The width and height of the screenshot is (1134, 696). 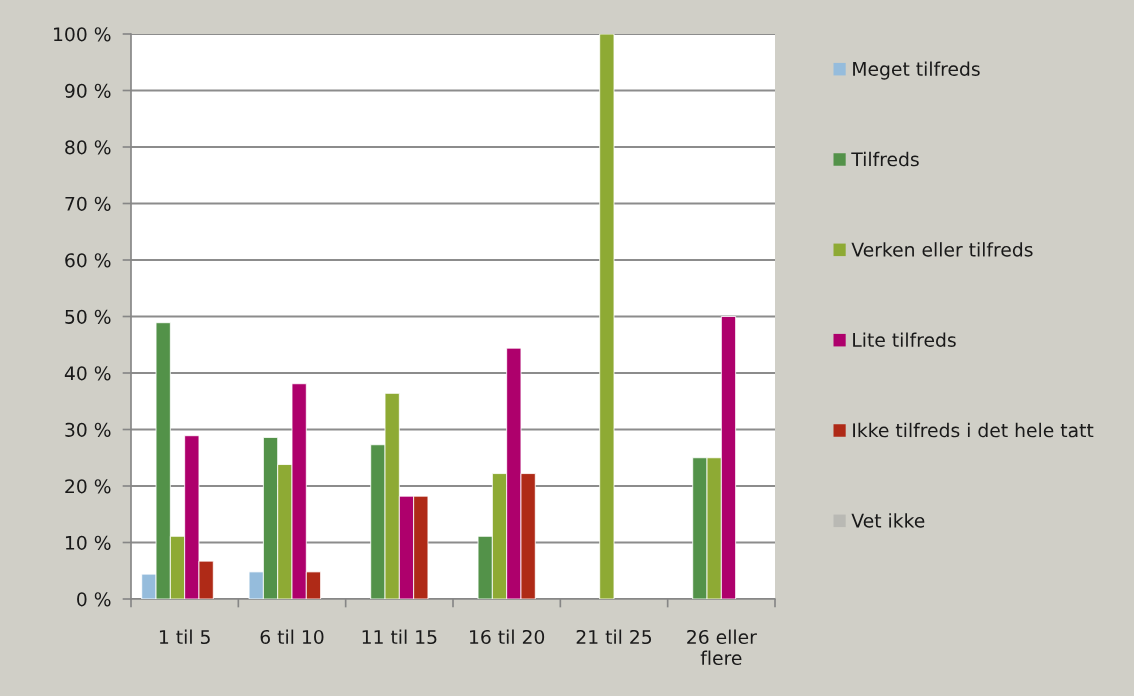 I want to click on x-tick-label: 11 til 15, so click(x=399, y=637).